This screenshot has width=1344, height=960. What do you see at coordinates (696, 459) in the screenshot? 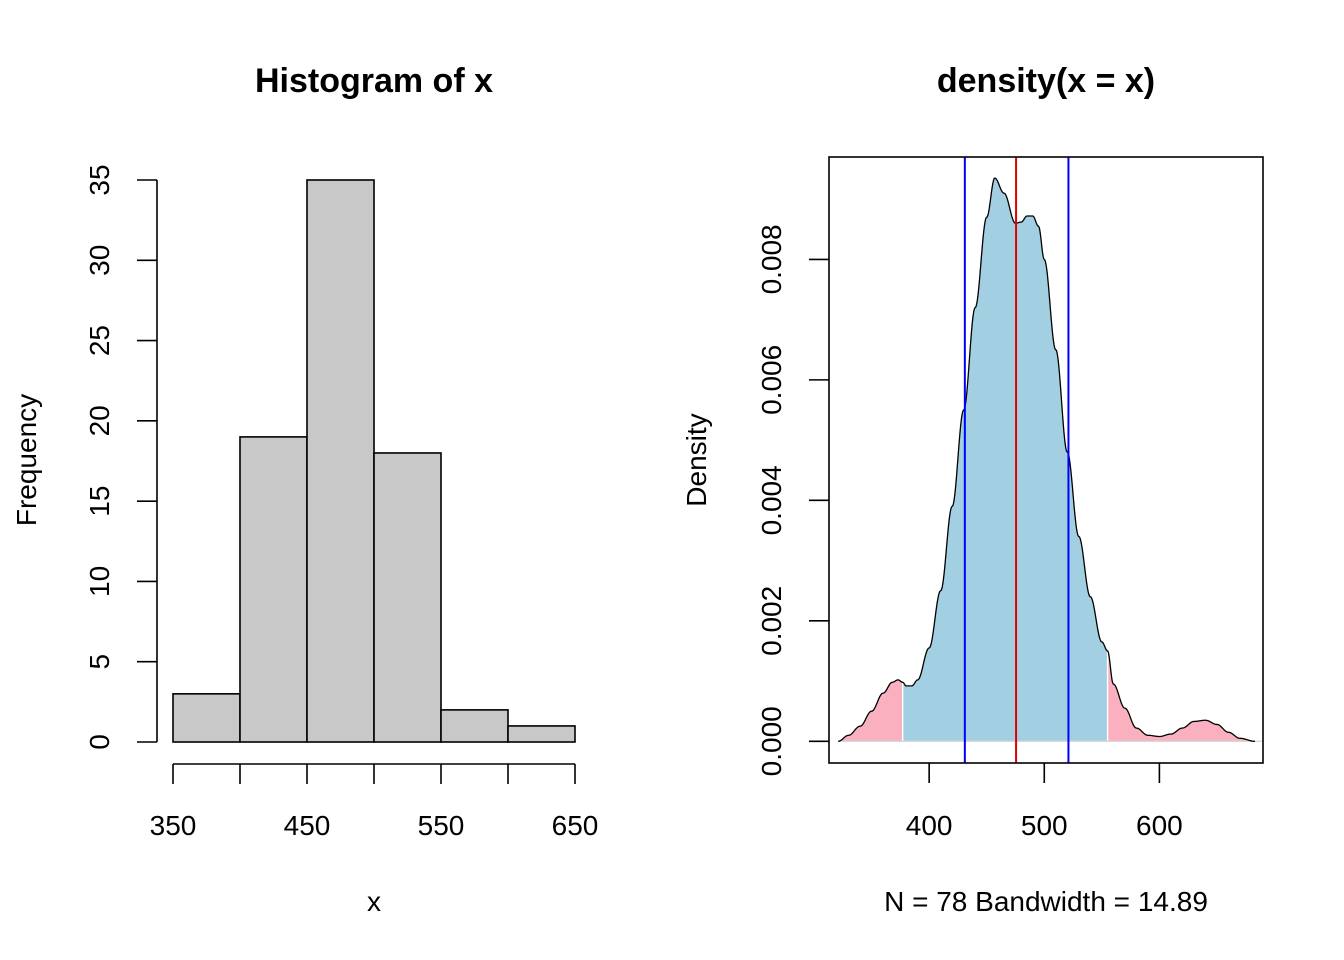
I see `density-ylabel: Density` at bounding box center [696, 459].